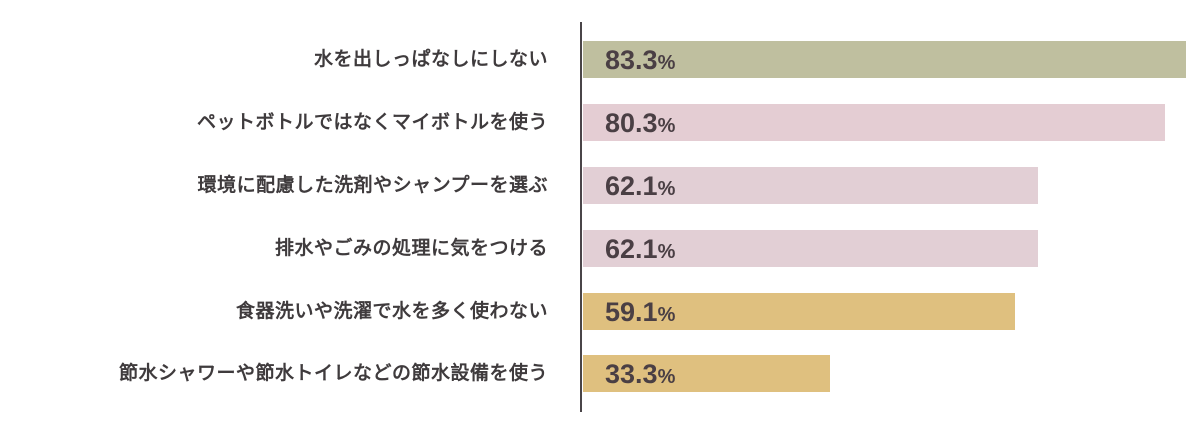  Describe the element at coordinates (640, 60) in the screenshot. I see `value-label: 83.3%` at that location.